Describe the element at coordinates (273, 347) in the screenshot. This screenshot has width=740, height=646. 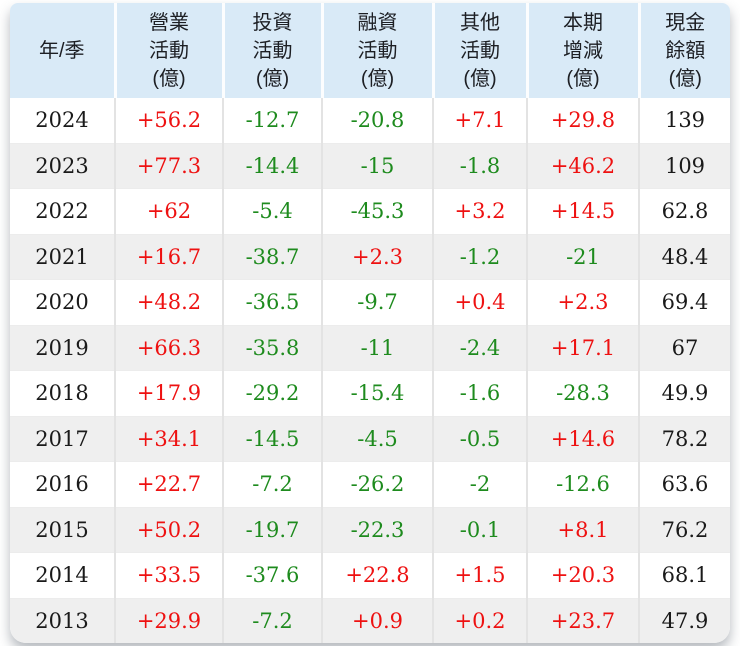
I see `value-cell: -35.8` at that location.